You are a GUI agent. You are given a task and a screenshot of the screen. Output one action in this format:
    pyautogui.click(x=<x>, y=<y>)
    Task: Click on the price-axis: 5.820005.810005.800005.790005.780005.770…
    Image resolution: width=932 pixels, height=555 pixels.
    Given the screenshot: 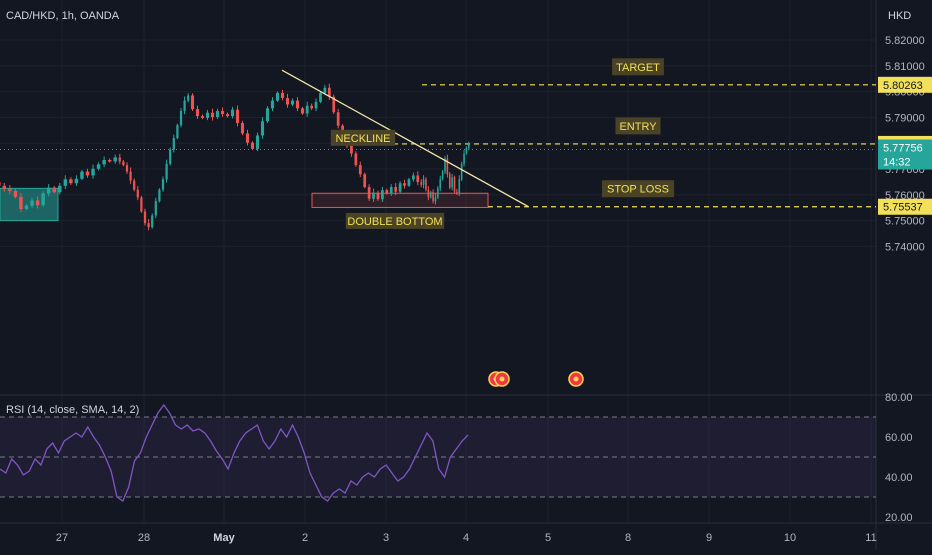 What is the action you would take?
    pyautogui.click(x=905, y=144)
    